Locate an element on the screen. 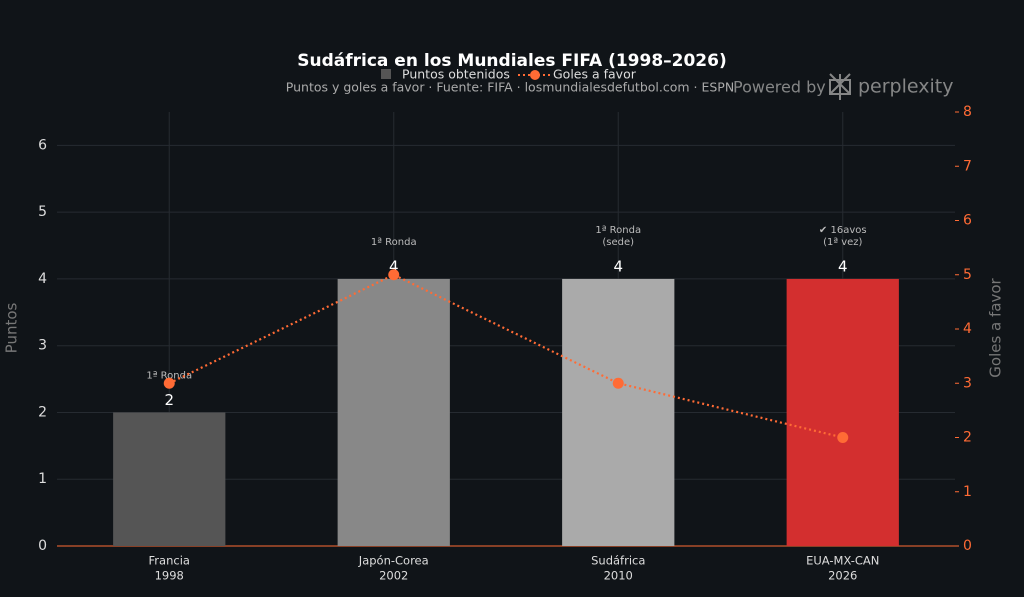  x-tick-label: 2010 is located at coordinates (618, 576).